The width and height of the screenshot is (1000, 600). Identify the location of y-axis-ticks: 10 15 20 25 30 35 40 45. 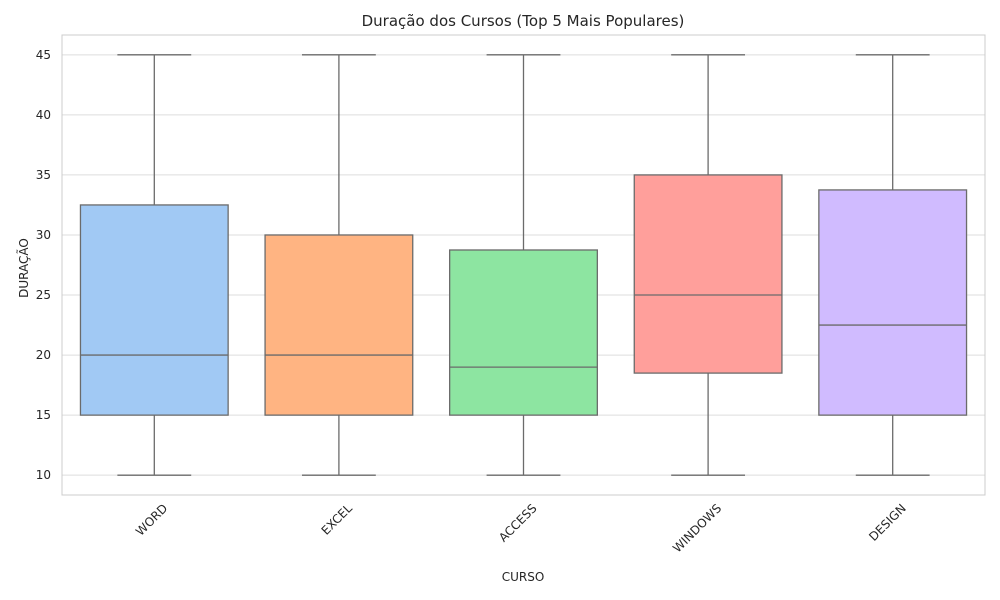
(43, 265).